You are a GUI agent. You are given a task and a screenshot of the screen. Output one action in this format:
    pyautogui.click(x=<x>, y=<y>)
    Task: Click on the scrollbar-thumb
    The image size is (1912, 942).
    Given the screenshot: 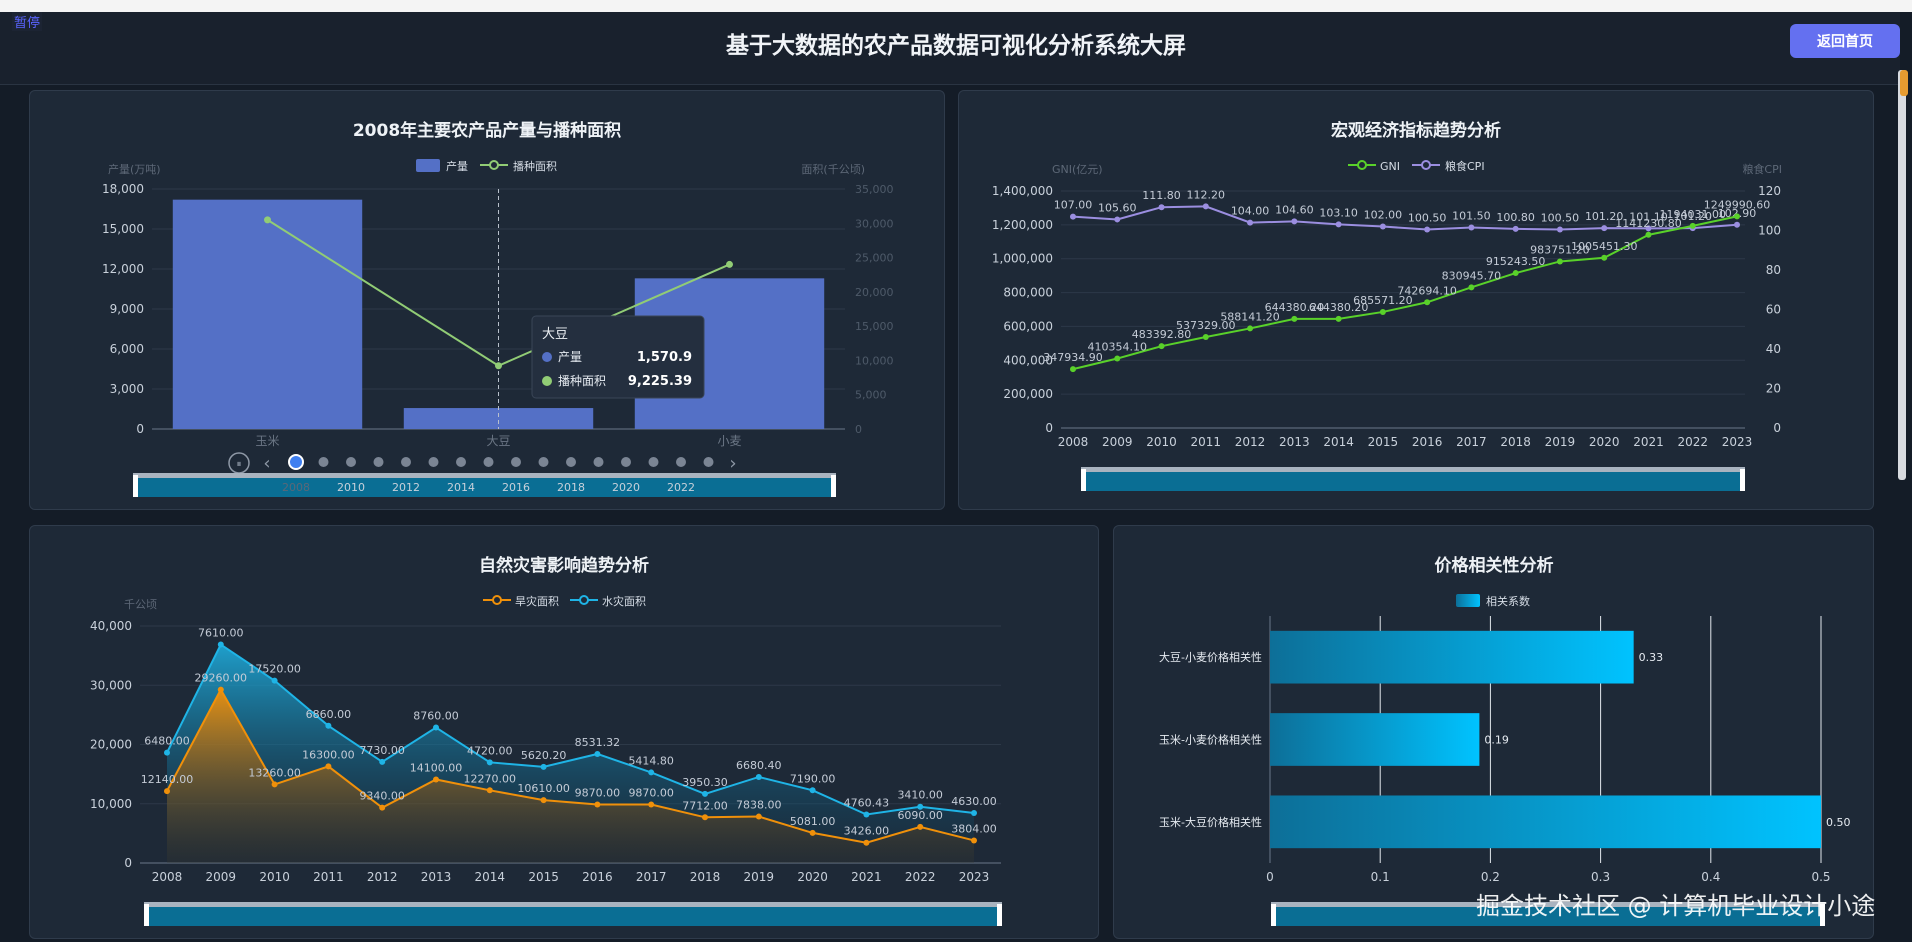 What is the action you would take?
    pyautogui.click(x=1904, y=83)
    